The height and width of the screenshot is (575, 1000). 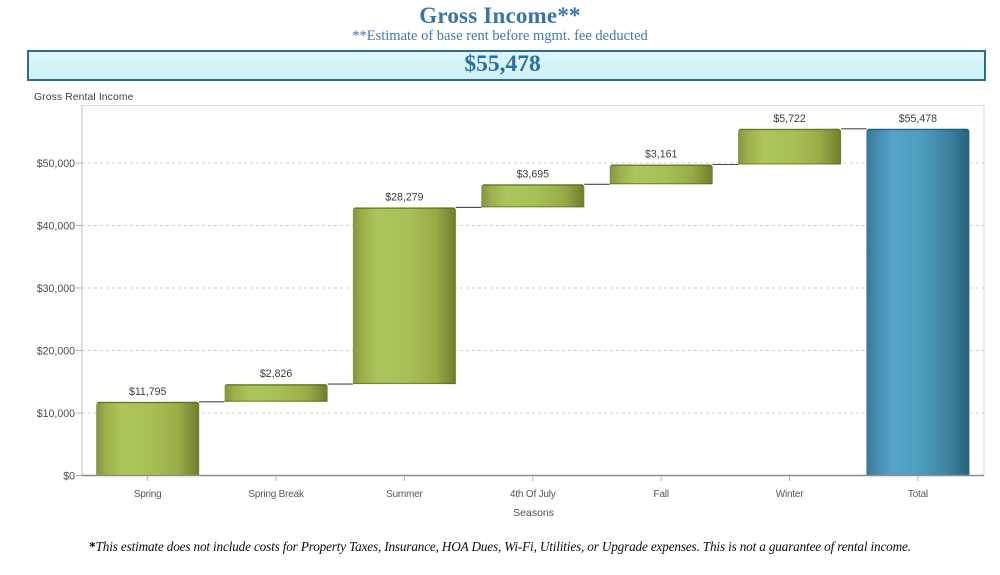 What do you see at coordinates (533, 494) in the screenshot?
I see `svg-text: 4th Of July` at bounding box center [533, 494].